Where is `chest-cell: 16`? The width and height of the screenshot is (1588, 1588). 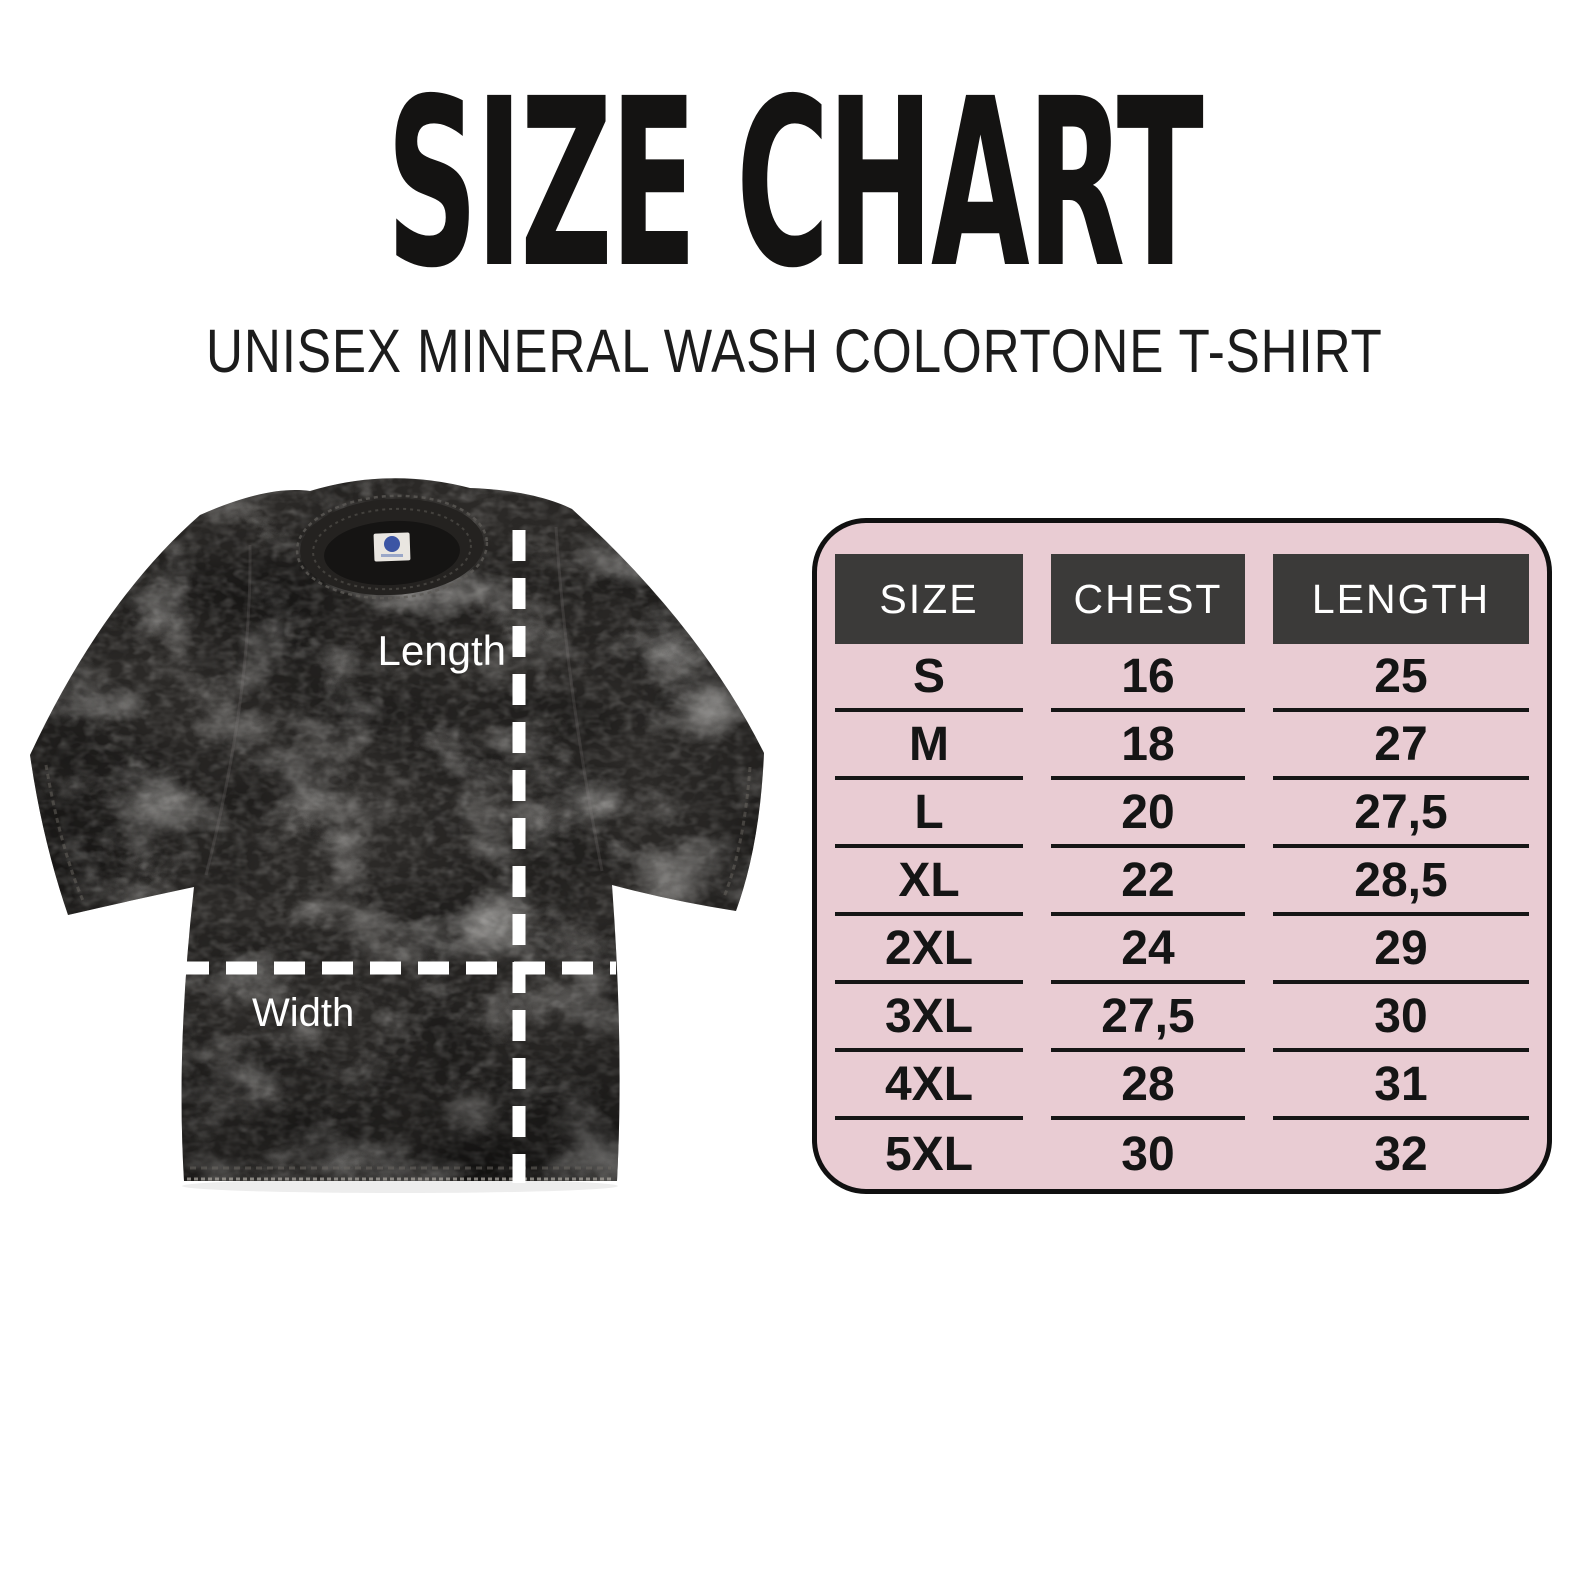
chest-cell: 16 is located at coordinates (1148, 678).